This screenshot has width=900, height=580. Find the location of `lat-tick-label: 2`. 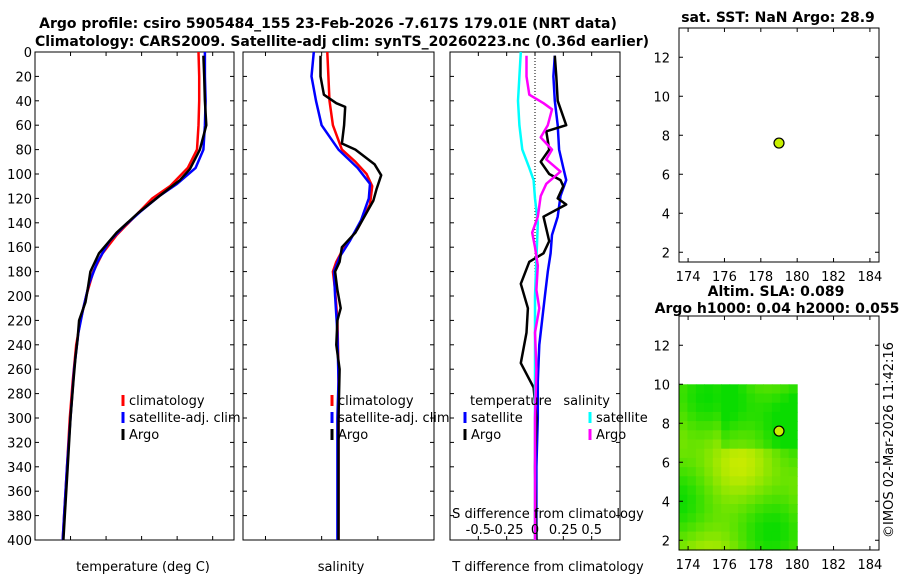

lat-tick-label: 2 is located at coordinates (666, 253).